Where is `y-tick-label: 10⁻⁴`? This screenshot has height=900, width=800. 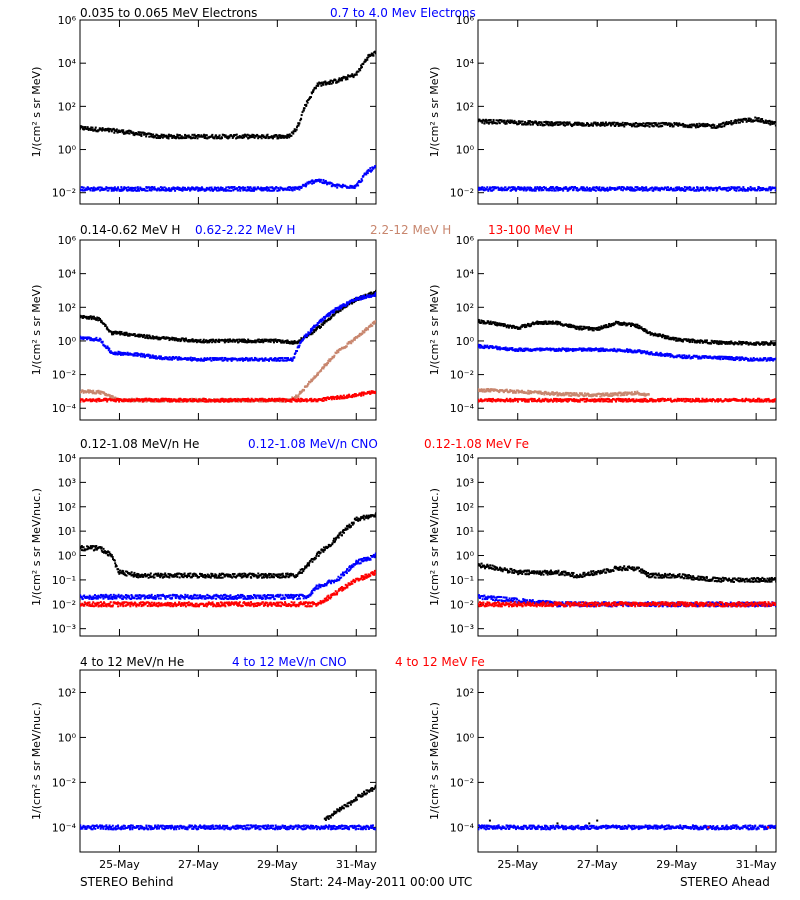
y-tick-label: 10⁻⁴ is located at coordinates (64, 408).